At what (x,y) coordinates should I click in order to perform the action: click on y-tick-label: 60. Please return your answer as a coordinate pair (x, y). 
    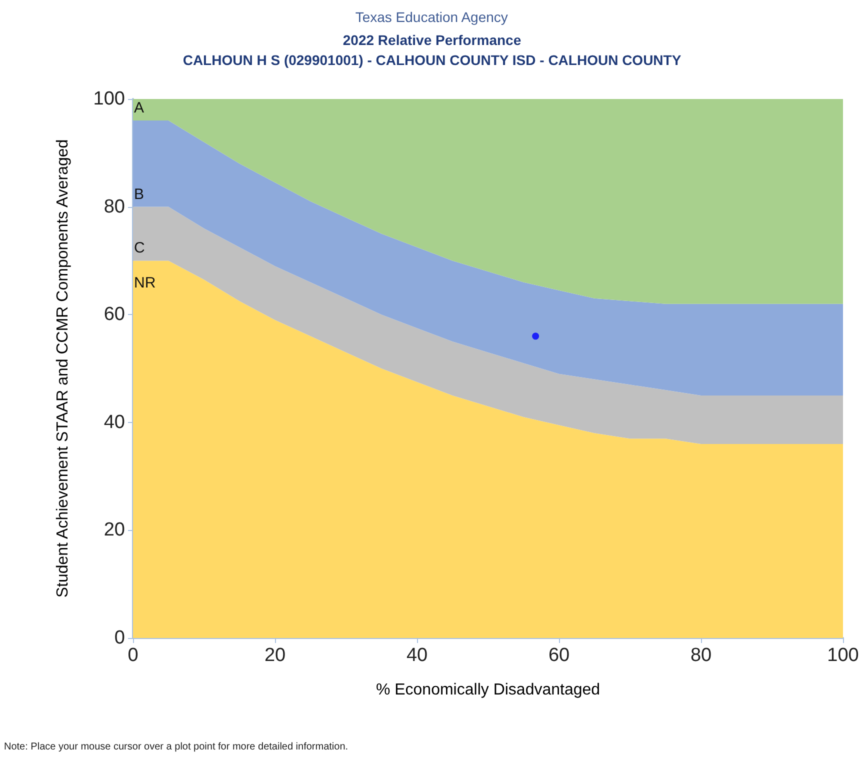
    Looking at the image, I should click on (114, 315).